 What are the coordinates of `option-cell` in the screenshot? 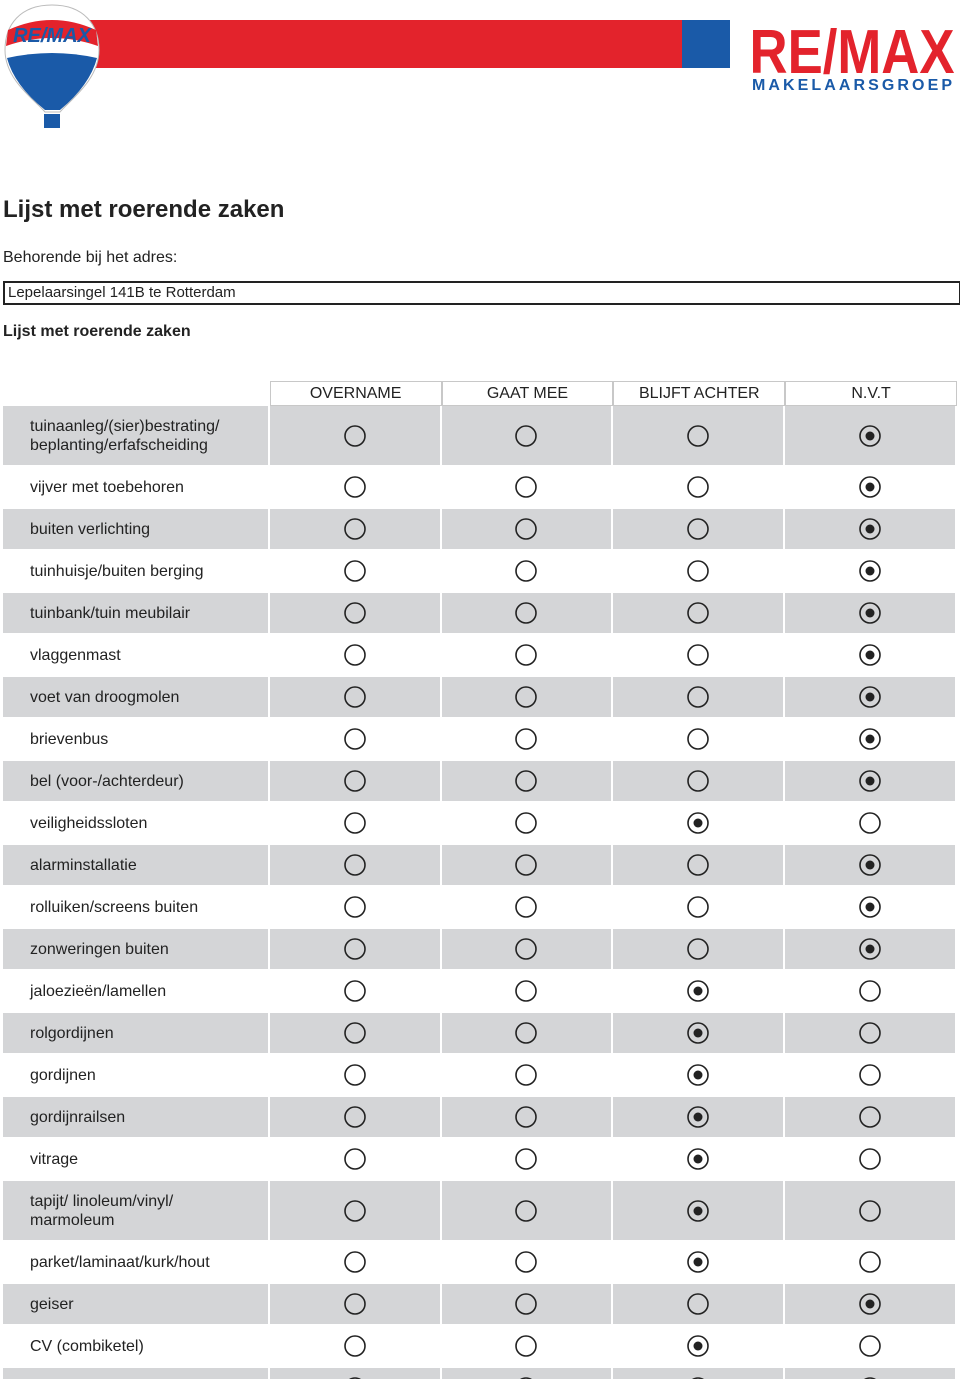 It's located at (699, 866).